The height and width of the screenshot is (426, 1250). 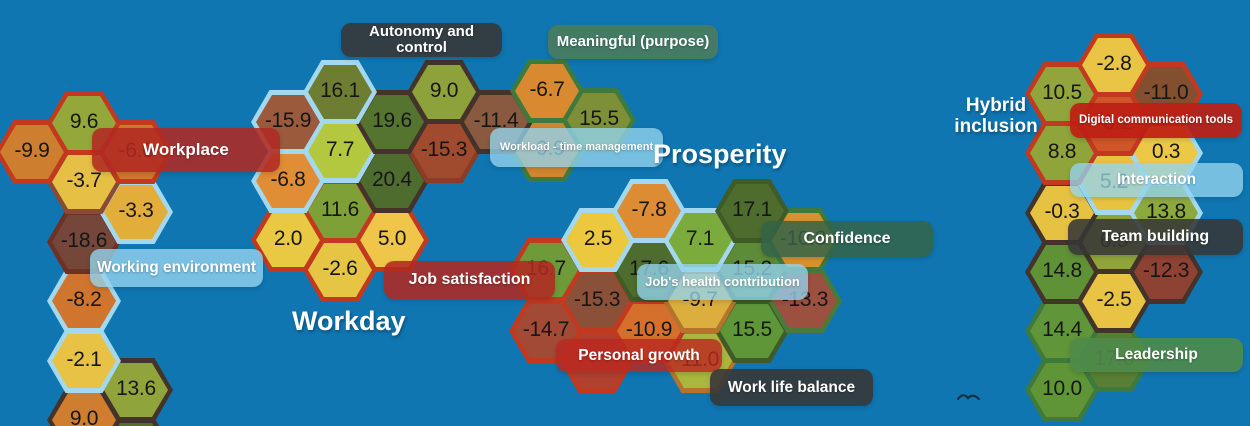 I want to click on hex-value: 2.0, so click(x=288, y=238).